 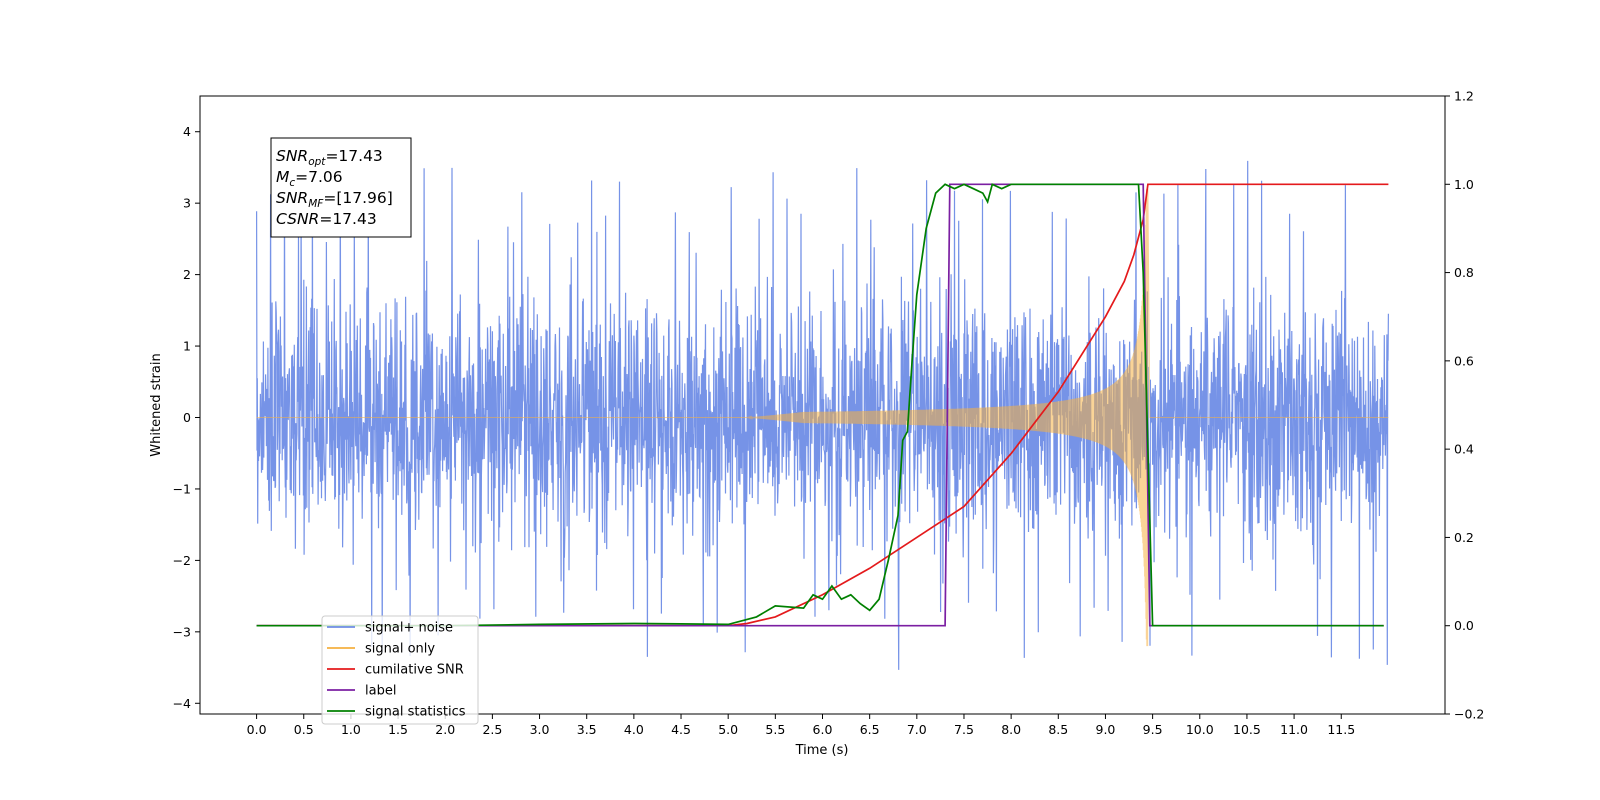 I want to click on x-tick-label: 7.0, so click(x=917, y=729).